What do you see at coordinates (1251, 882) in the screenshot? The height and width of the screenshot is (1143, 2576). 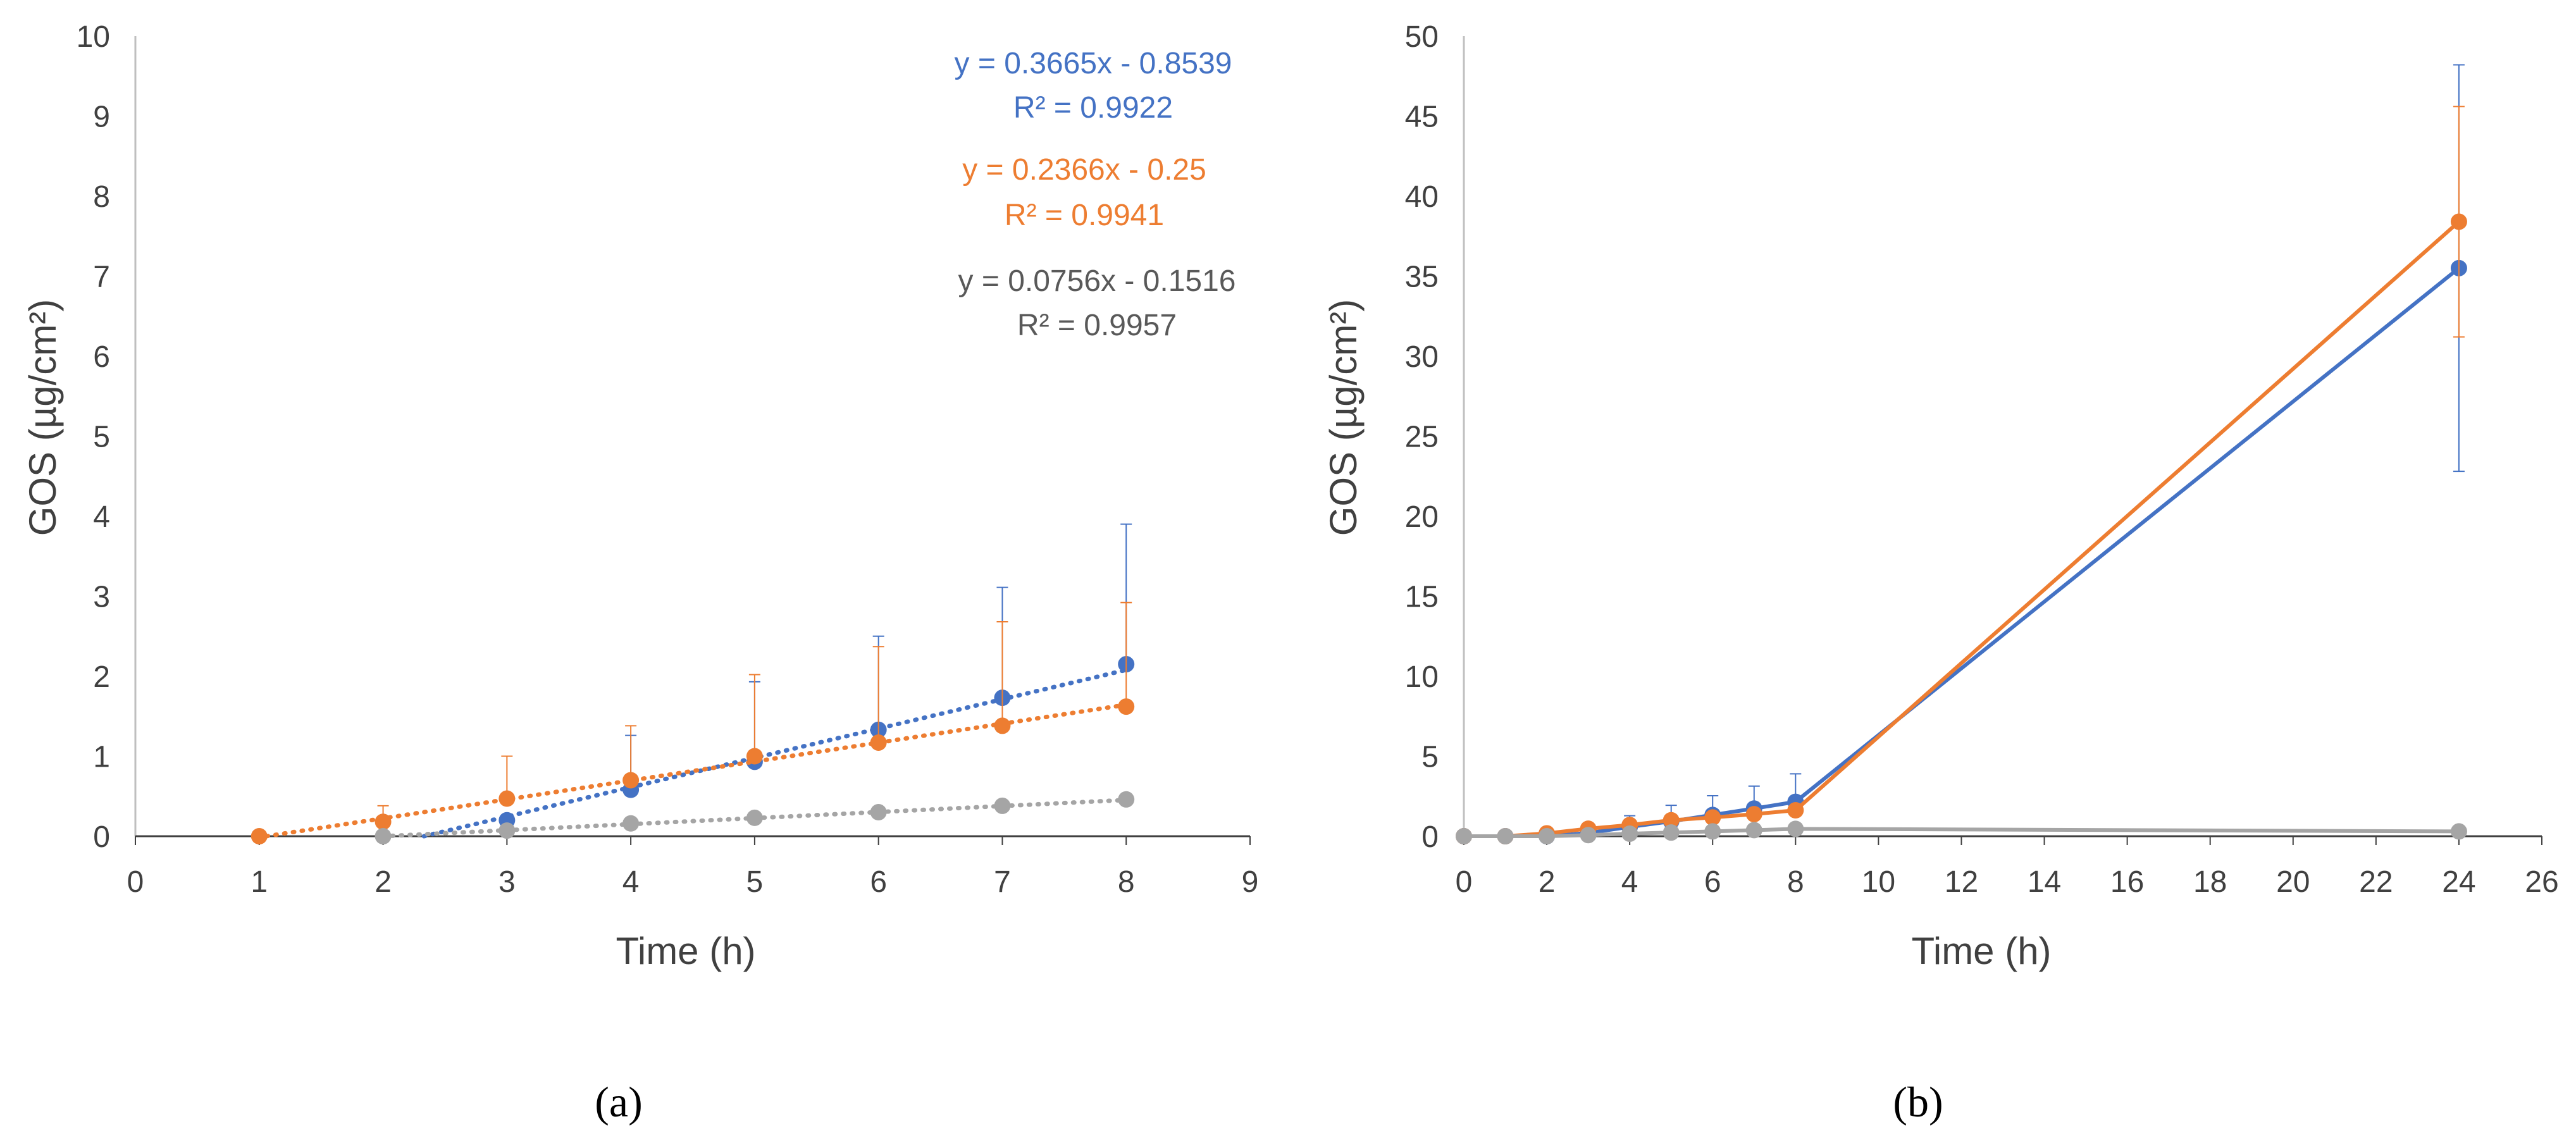 I see `x-tick-label: 9` at bounding box center [1251, 882].